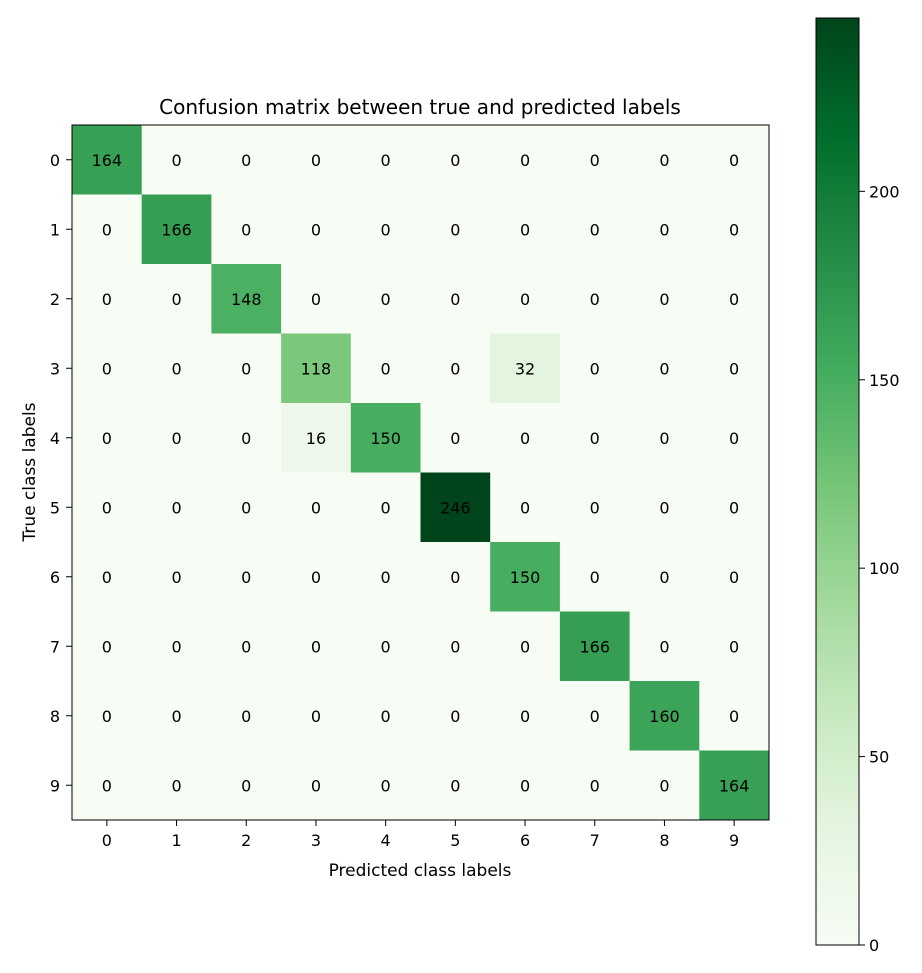 This screenshot has height=973, width=922. I want to click on x-tick-label: 1, so click(176, 840).